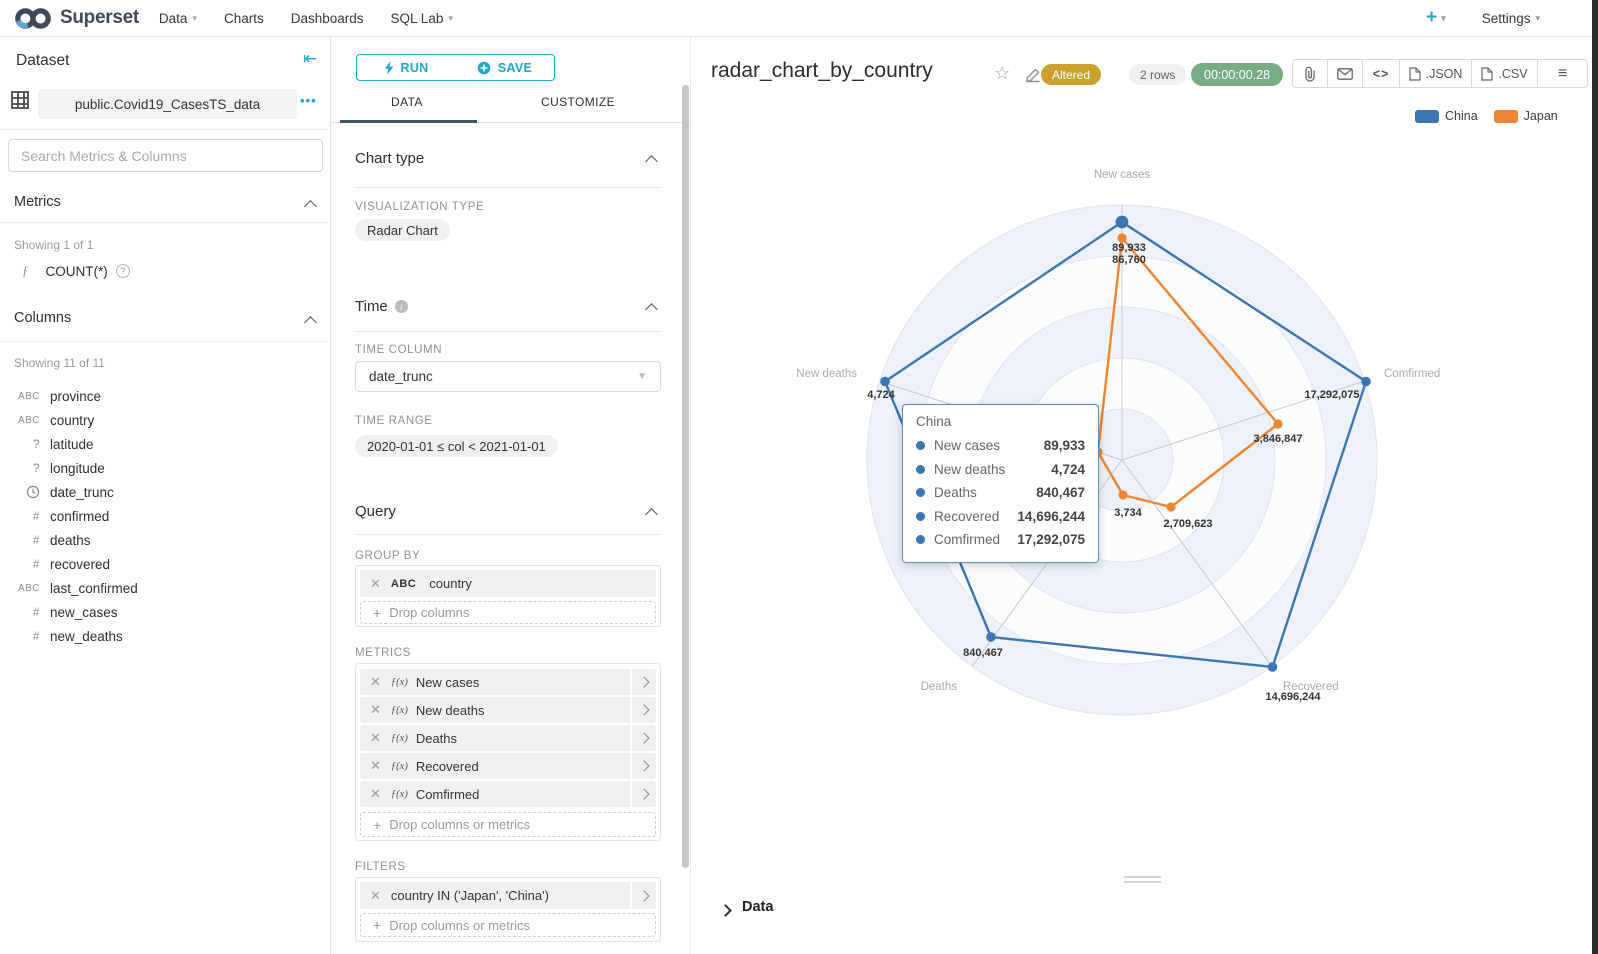  Describe the element at coordinates (1033, 75) in the screenshot. I see `edit-properties-icon` at that location.